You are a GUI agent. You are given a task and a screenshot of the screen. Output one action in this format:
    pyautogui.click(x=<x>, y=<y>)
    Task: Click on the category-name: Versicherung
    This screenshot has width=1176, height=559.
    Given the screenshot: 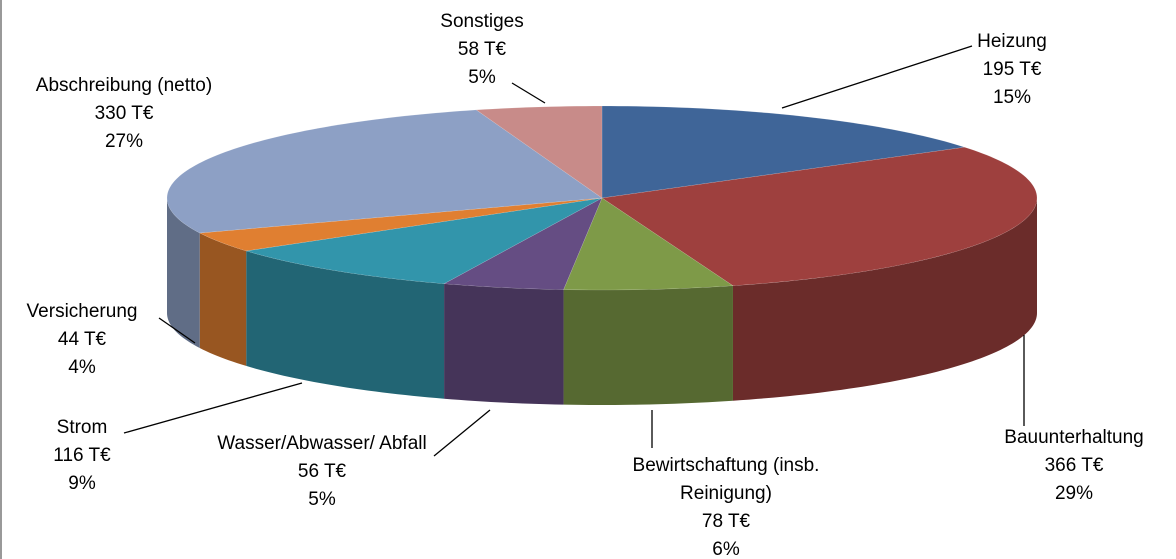 What is the action you would take?
    pyautogui.click(x=82, y=311)
    